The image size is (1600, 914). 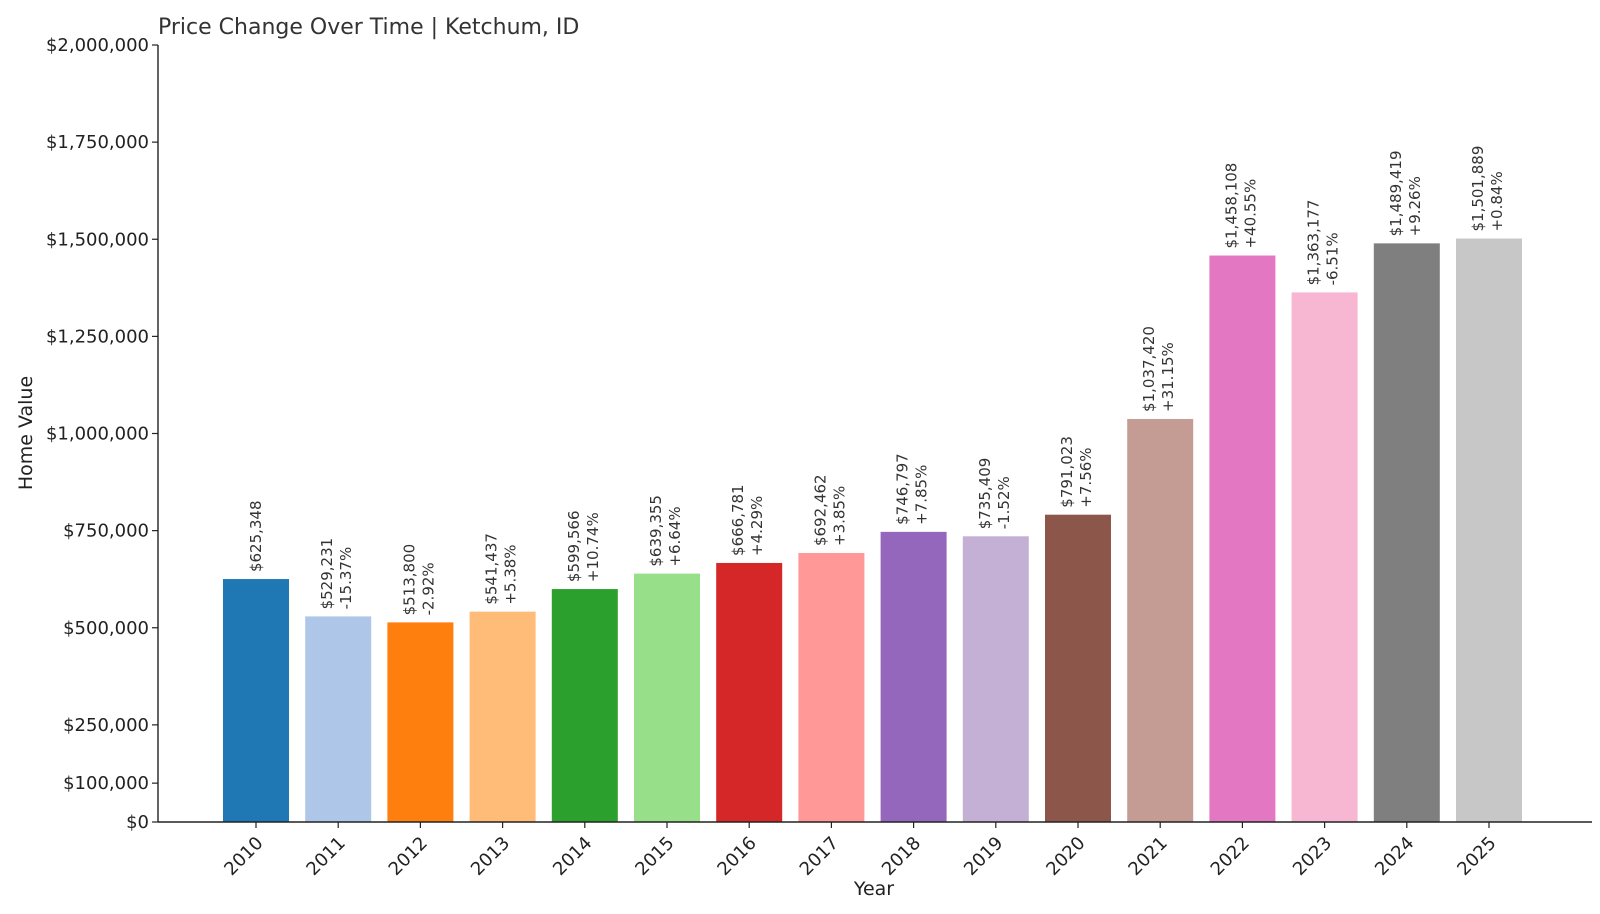 What do you see at coordinates (820, 510) in the screenshot?
I see `bar-value-label: $692,462` at bounding box center [820, 510].